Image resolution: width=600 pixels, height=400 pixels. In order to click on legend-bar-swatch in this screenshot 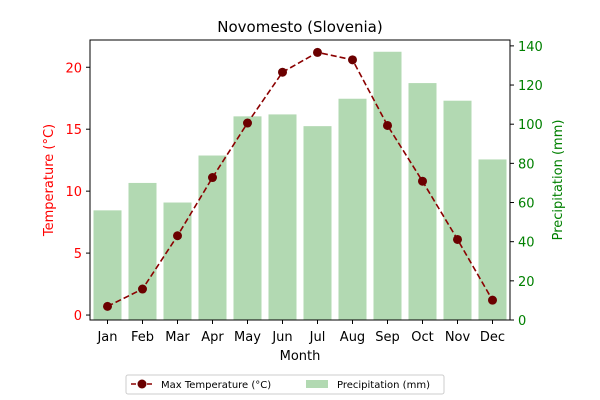, I will do `click(317, 384)`.